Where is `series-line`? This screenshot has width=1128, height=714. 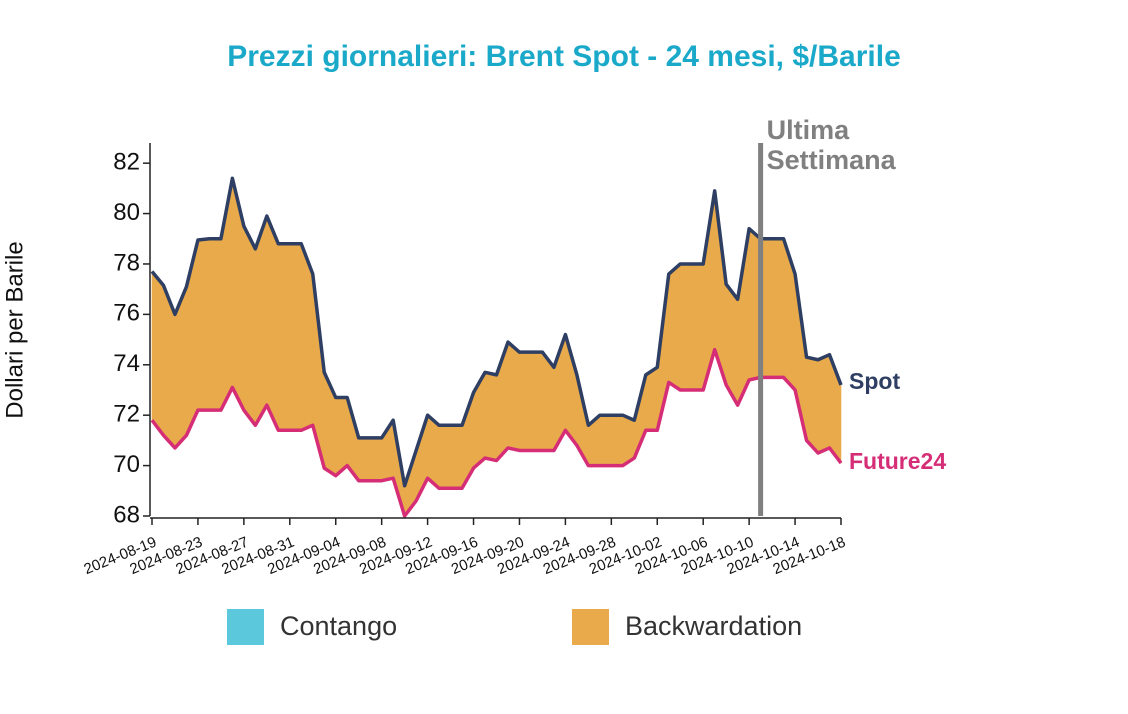
series-line is located at coordinates (496, 432).